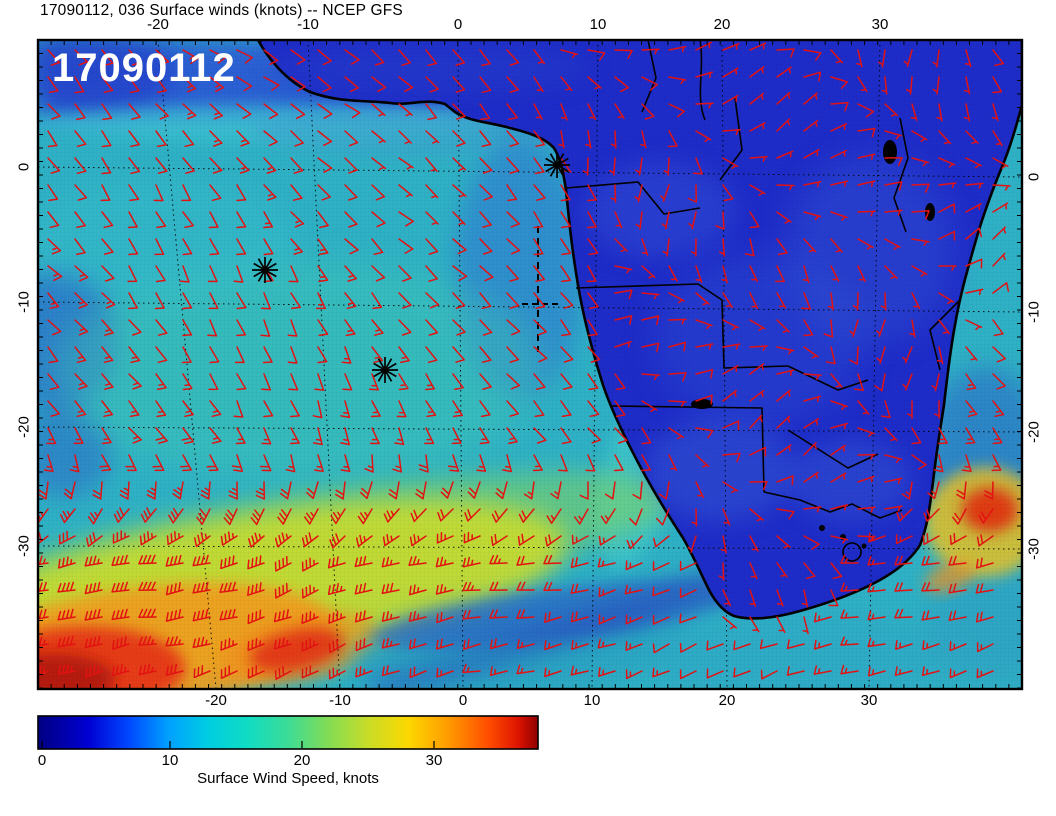  I want to click on colorbar-gradient-bar, so click(288, 732).